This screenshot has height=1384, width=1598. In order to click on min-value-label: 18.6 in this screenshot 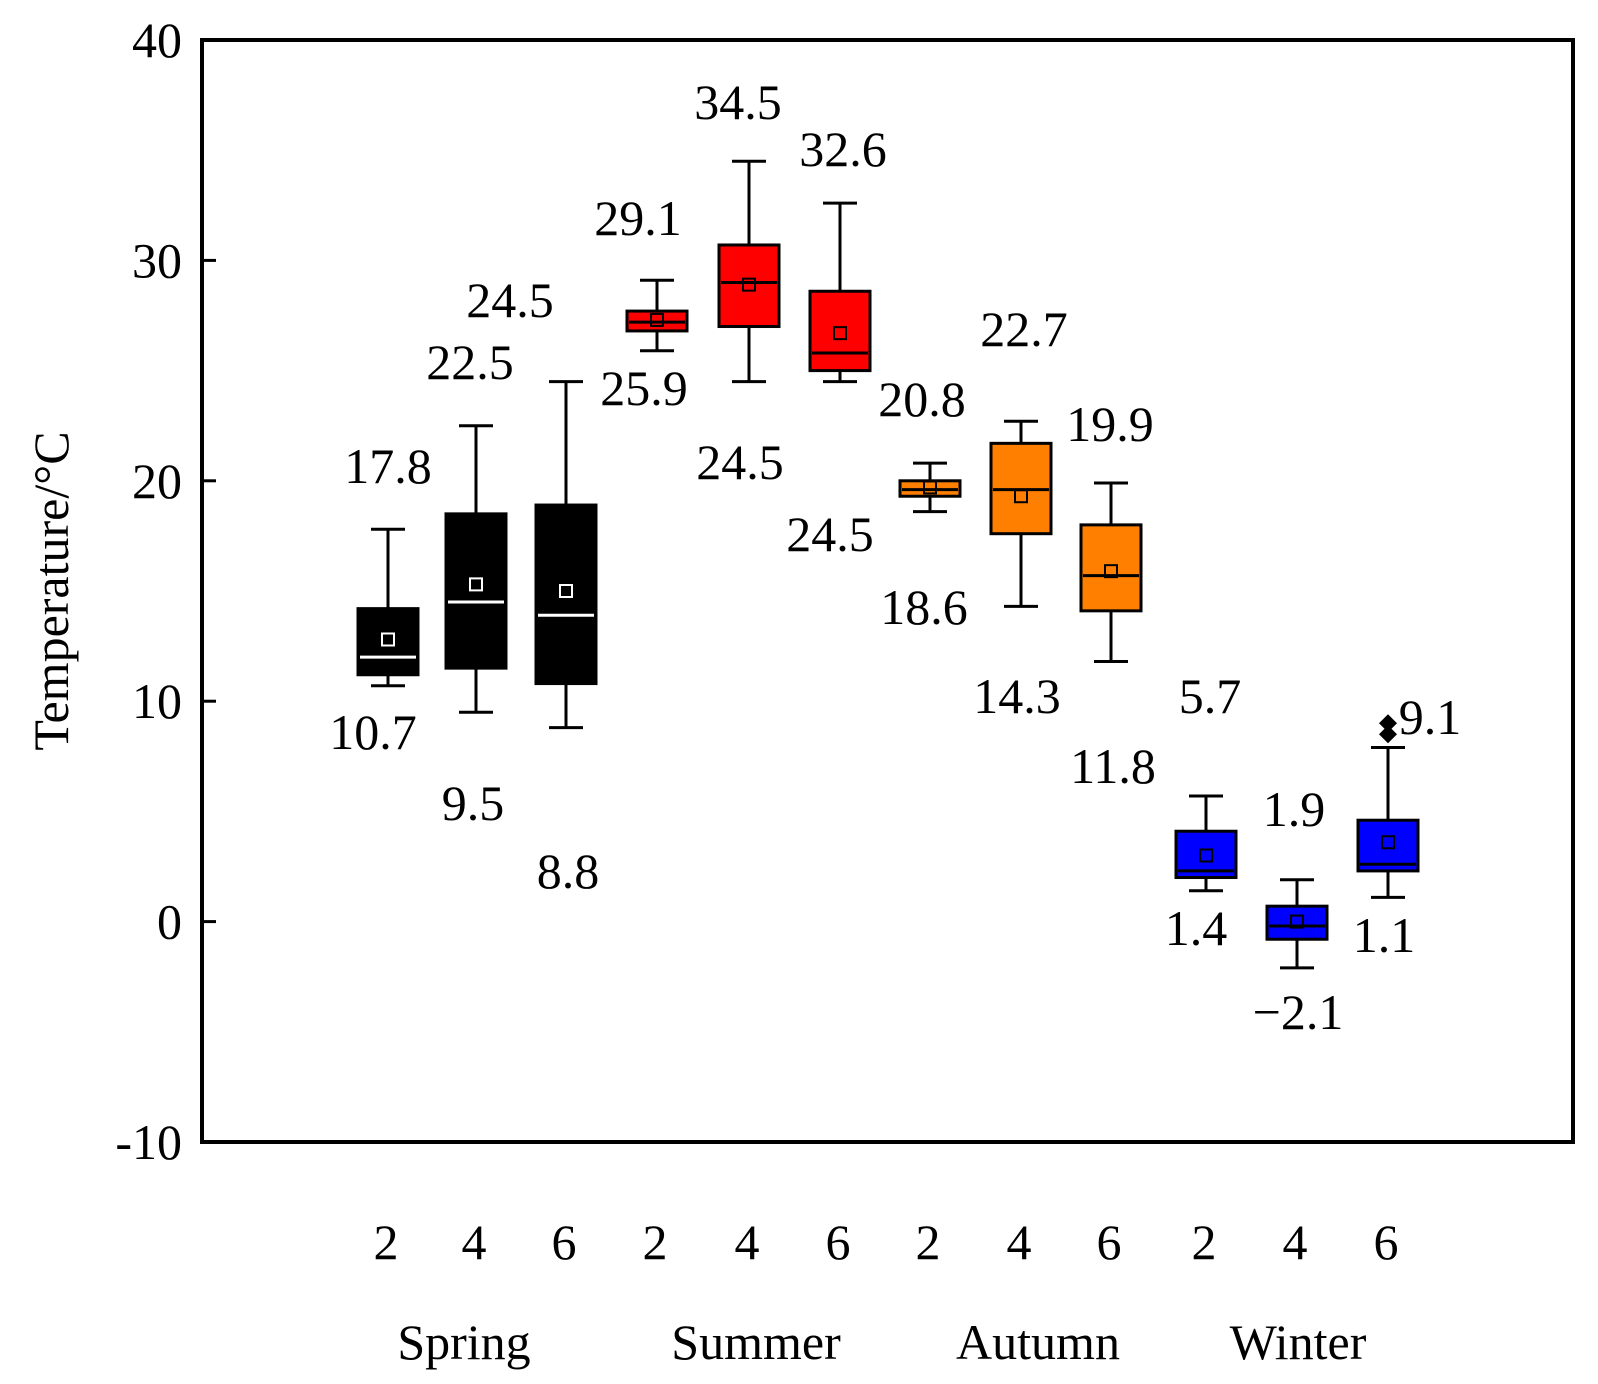, I will do `click(924, 607)`.